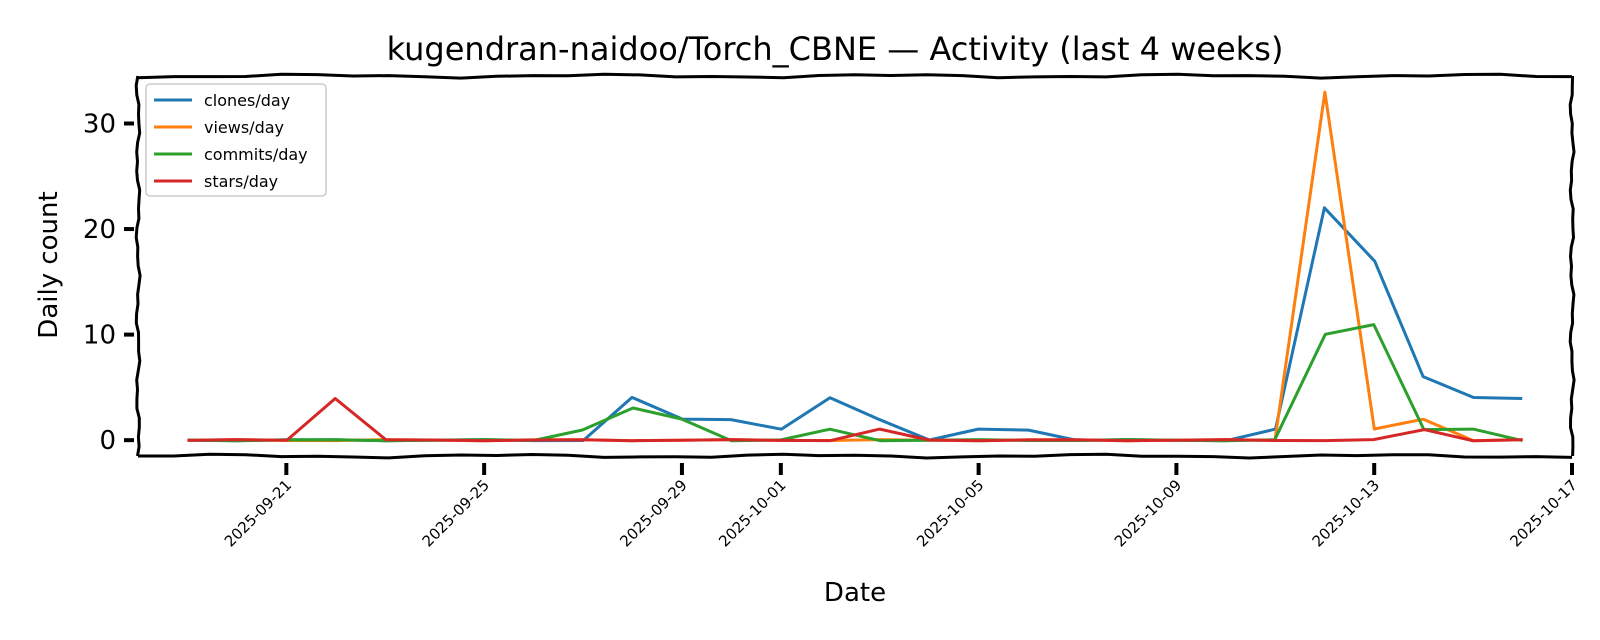 The image size is (1600, 640). I want to click on x-tick-label: 2025-10-17, so click(1543, 513).